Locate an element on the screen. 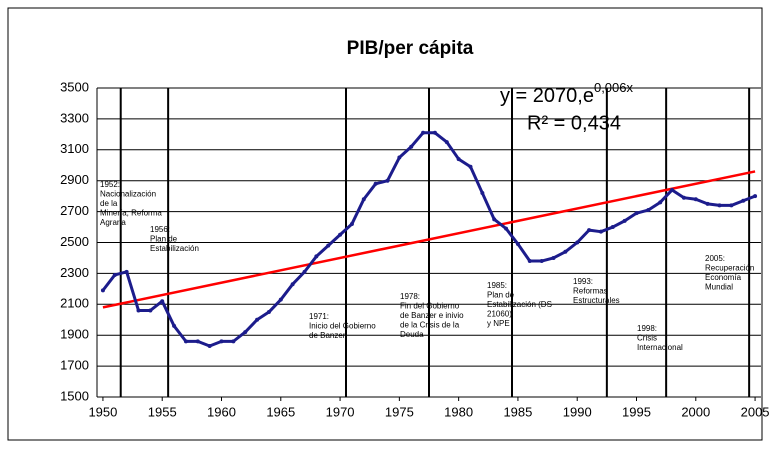  event-annotation: de Banzer e inivio is located at coordinates (432, 315).